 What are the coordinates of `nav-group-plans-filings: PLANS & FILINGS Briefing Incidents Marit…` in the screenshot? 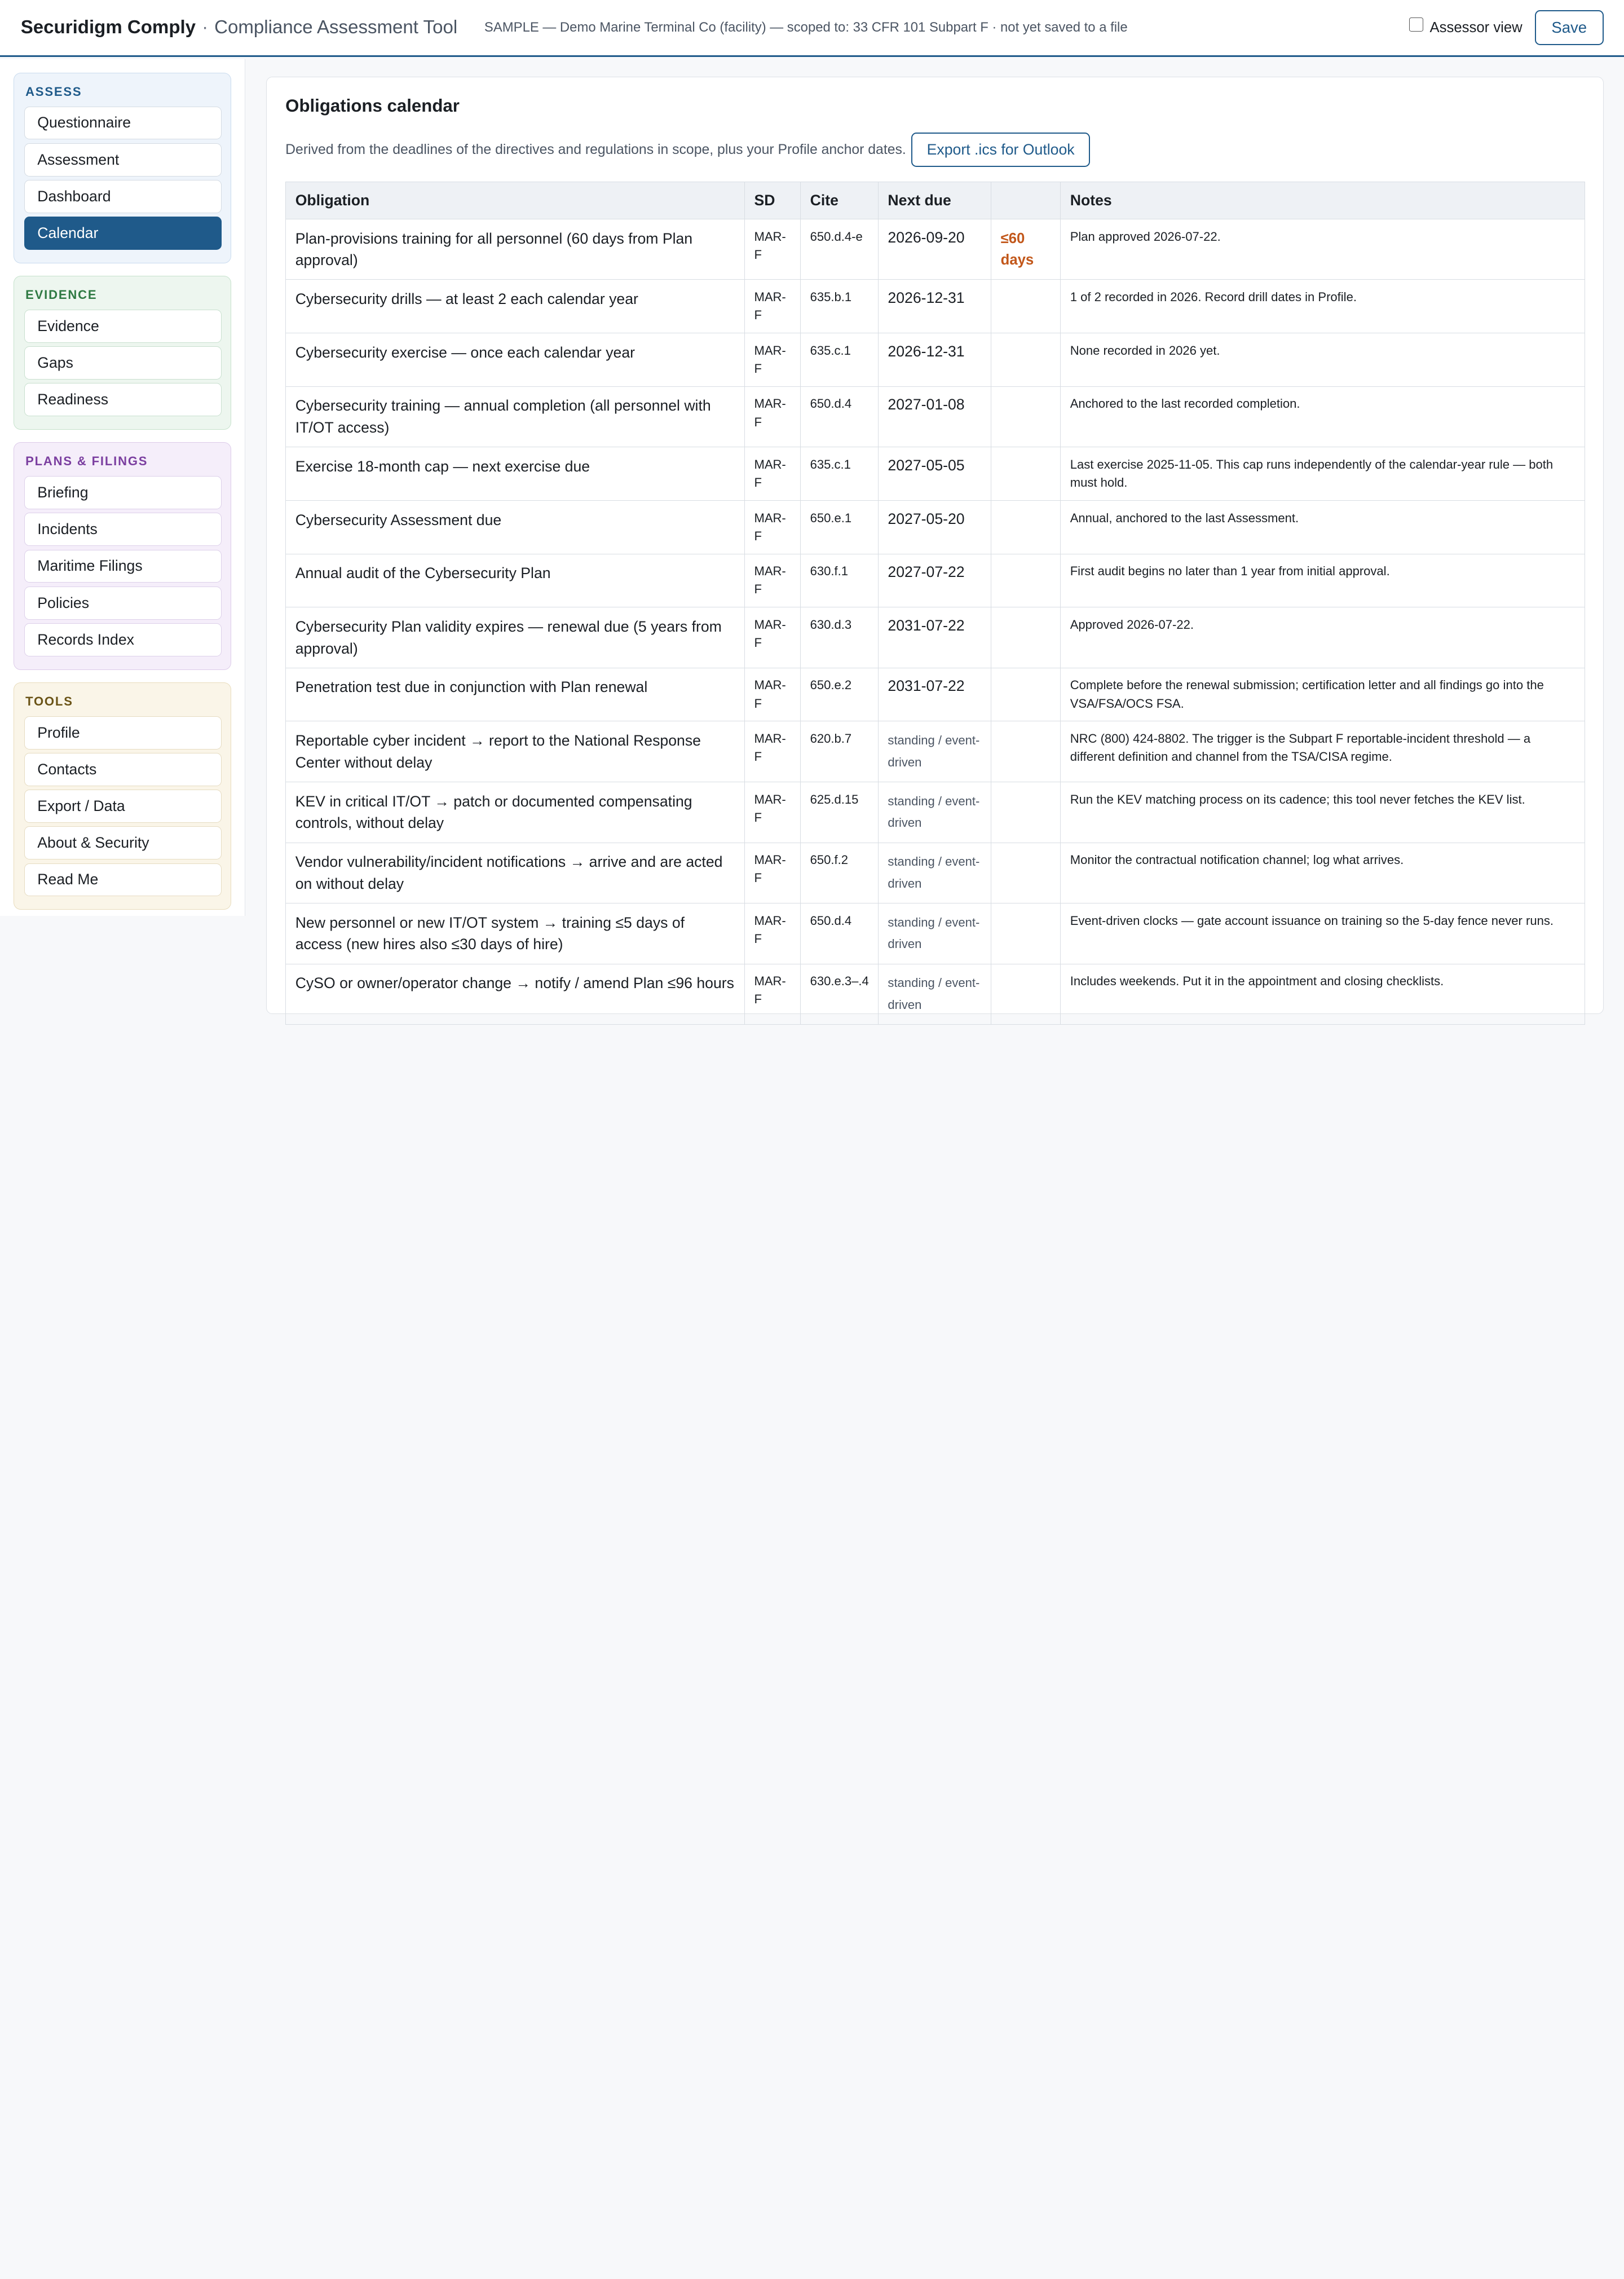 It's located at (122, 556).